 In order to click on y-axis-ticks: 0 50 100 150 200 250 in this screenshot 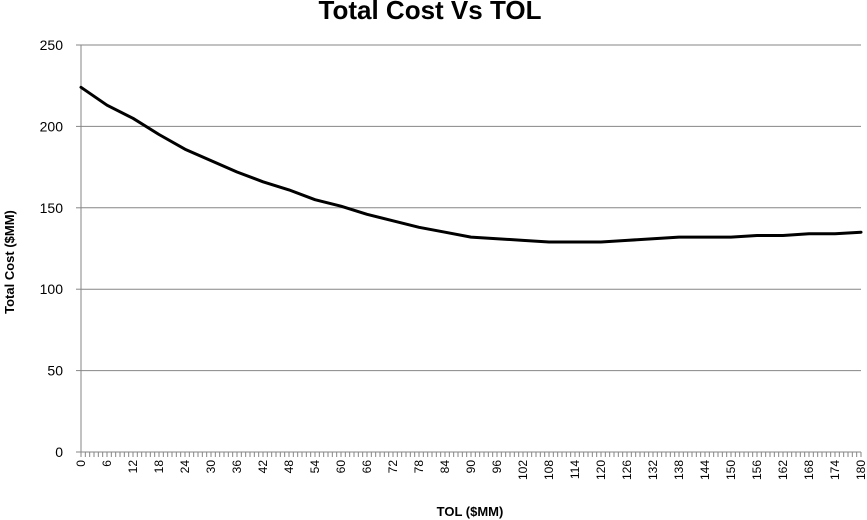, I will do `click(60, 248)`.